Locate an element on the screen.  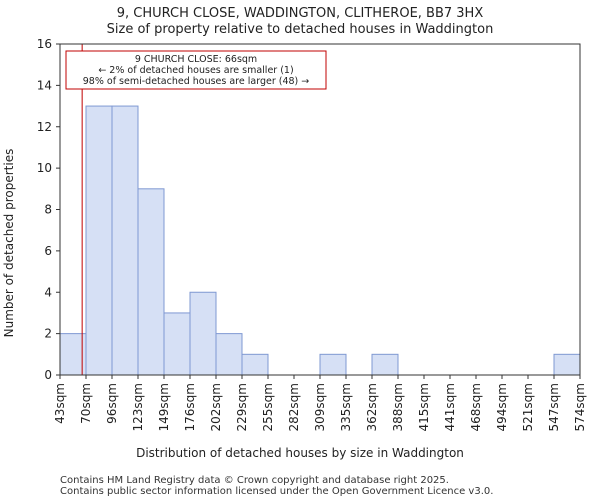
x-tick-label: 494sqm is located at coordinates (502, 407).